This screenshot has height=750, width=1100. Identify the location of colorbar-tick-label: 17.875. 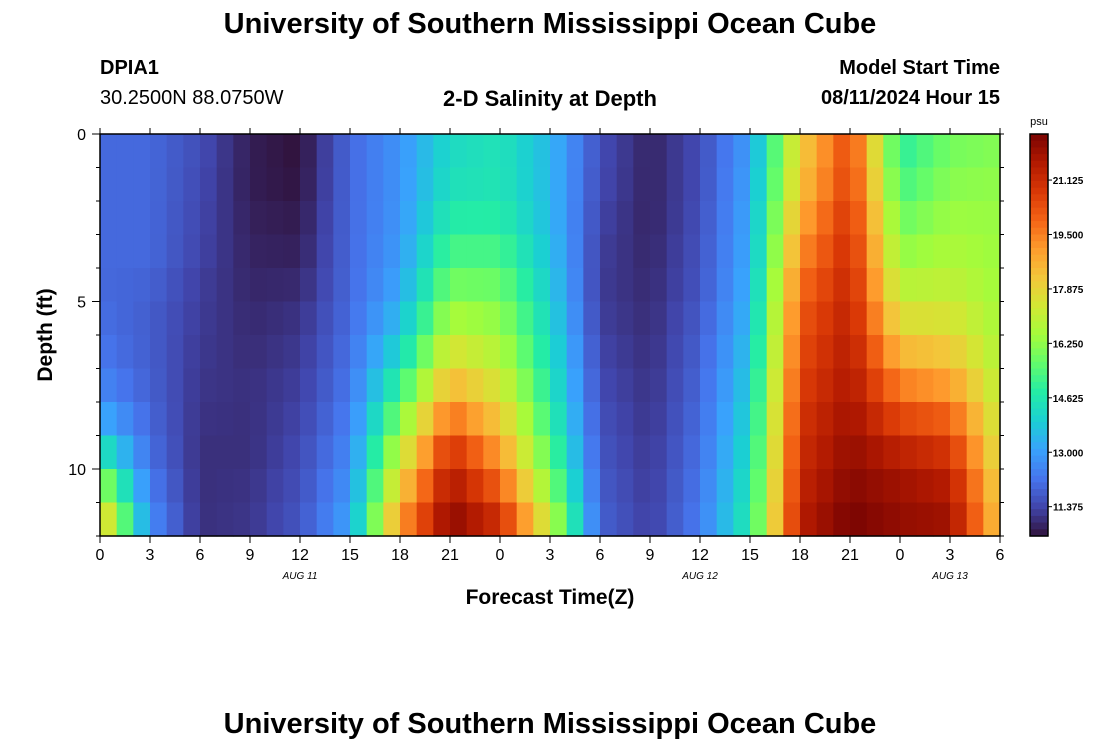
(1068, 290).